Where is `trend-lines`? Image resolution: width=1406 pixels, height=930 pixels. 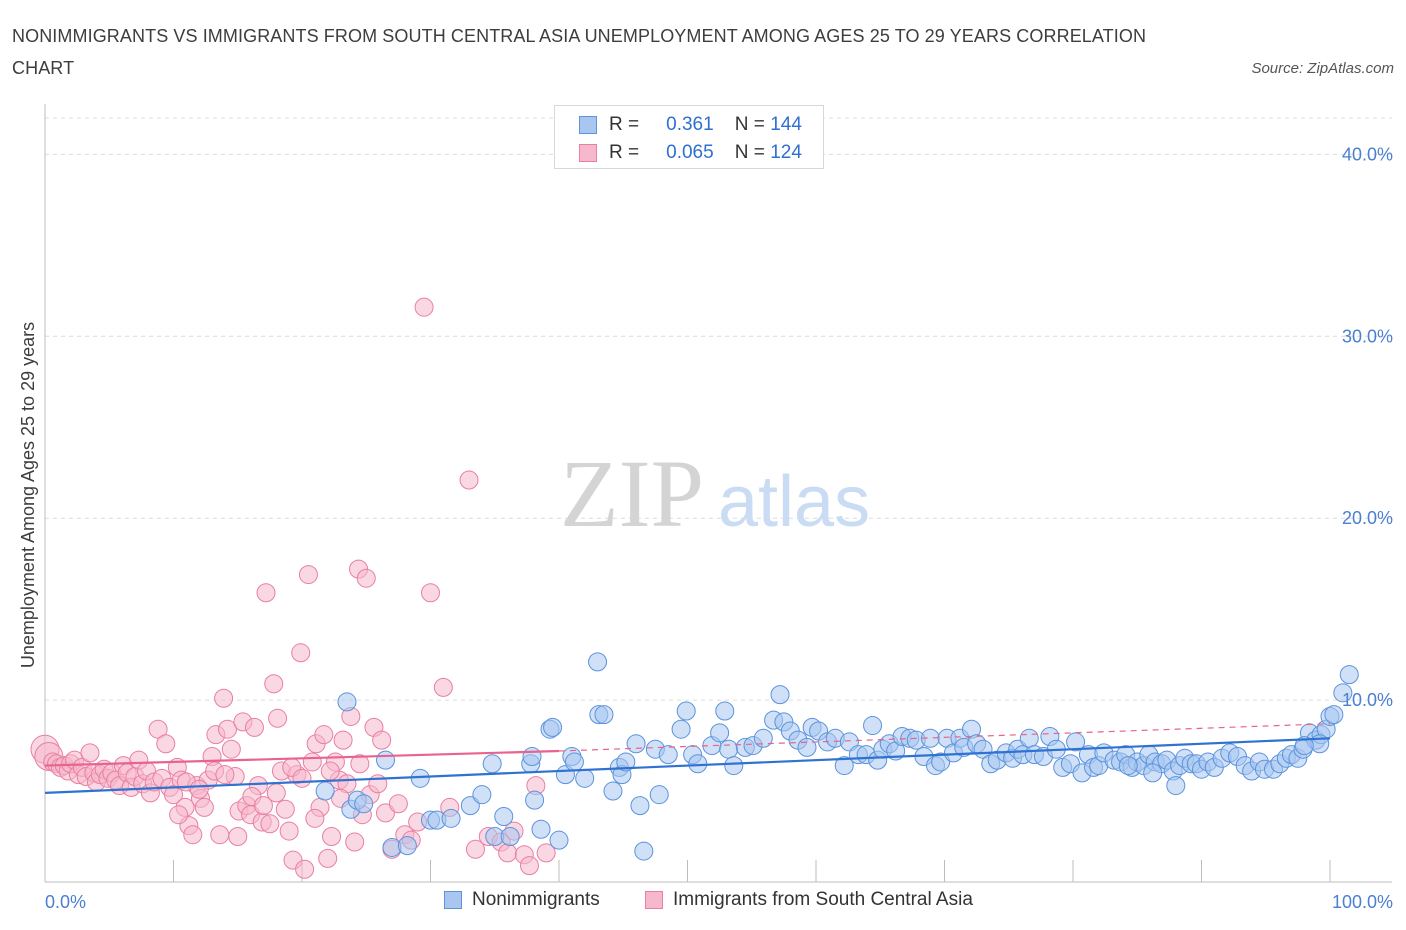
trend-lines is located at coordinates (687, 758).